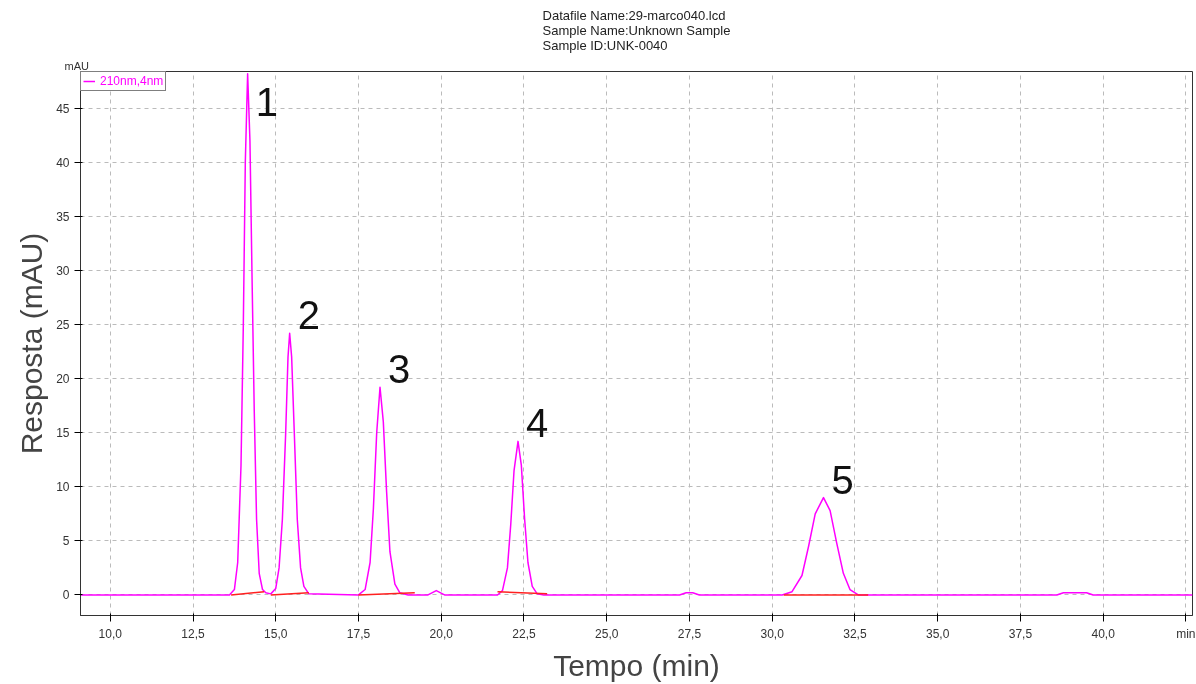  What do you see at coordinates (1020, 633) in the screenshot?
I see `x-tick-label: 37,5` at bounding box center [1020, 633].